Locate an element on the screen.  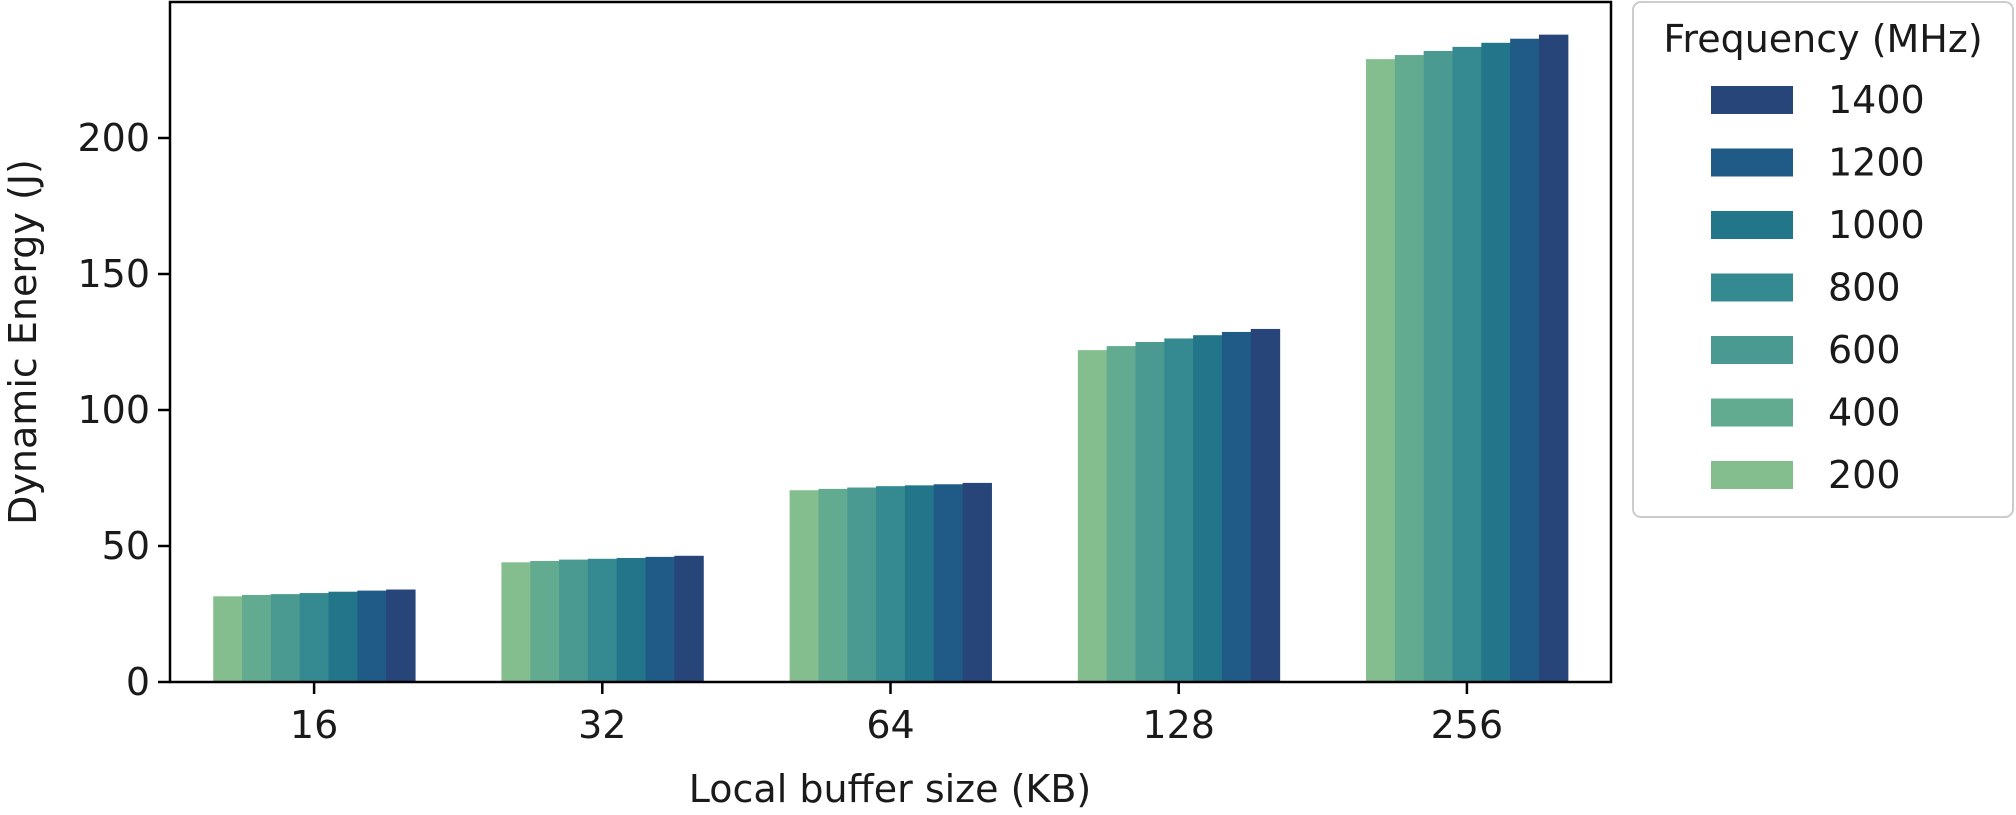
x-tick-label: 64 is located at coordinates (890, 725).